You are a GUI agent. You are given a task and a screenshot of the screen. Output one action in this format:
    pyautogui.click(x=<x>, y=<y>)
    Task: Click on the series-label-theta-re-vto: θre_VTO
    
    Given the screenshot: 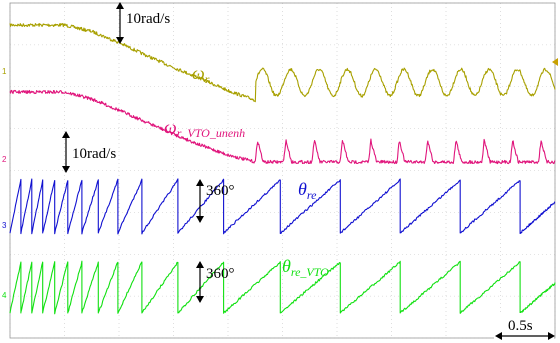 What is the action you would take?
    pyautogui.click(x=305, y=267)
    